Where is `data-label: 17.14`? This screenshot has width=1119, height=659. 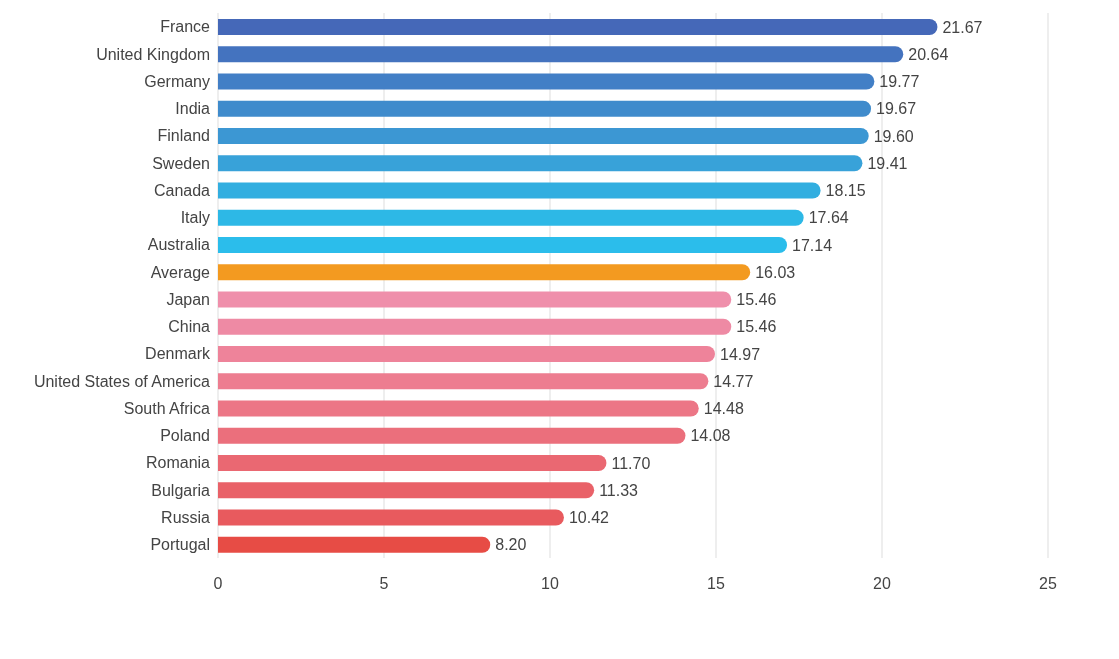 data-label: 17.14 is located at coordinates (812, 245).